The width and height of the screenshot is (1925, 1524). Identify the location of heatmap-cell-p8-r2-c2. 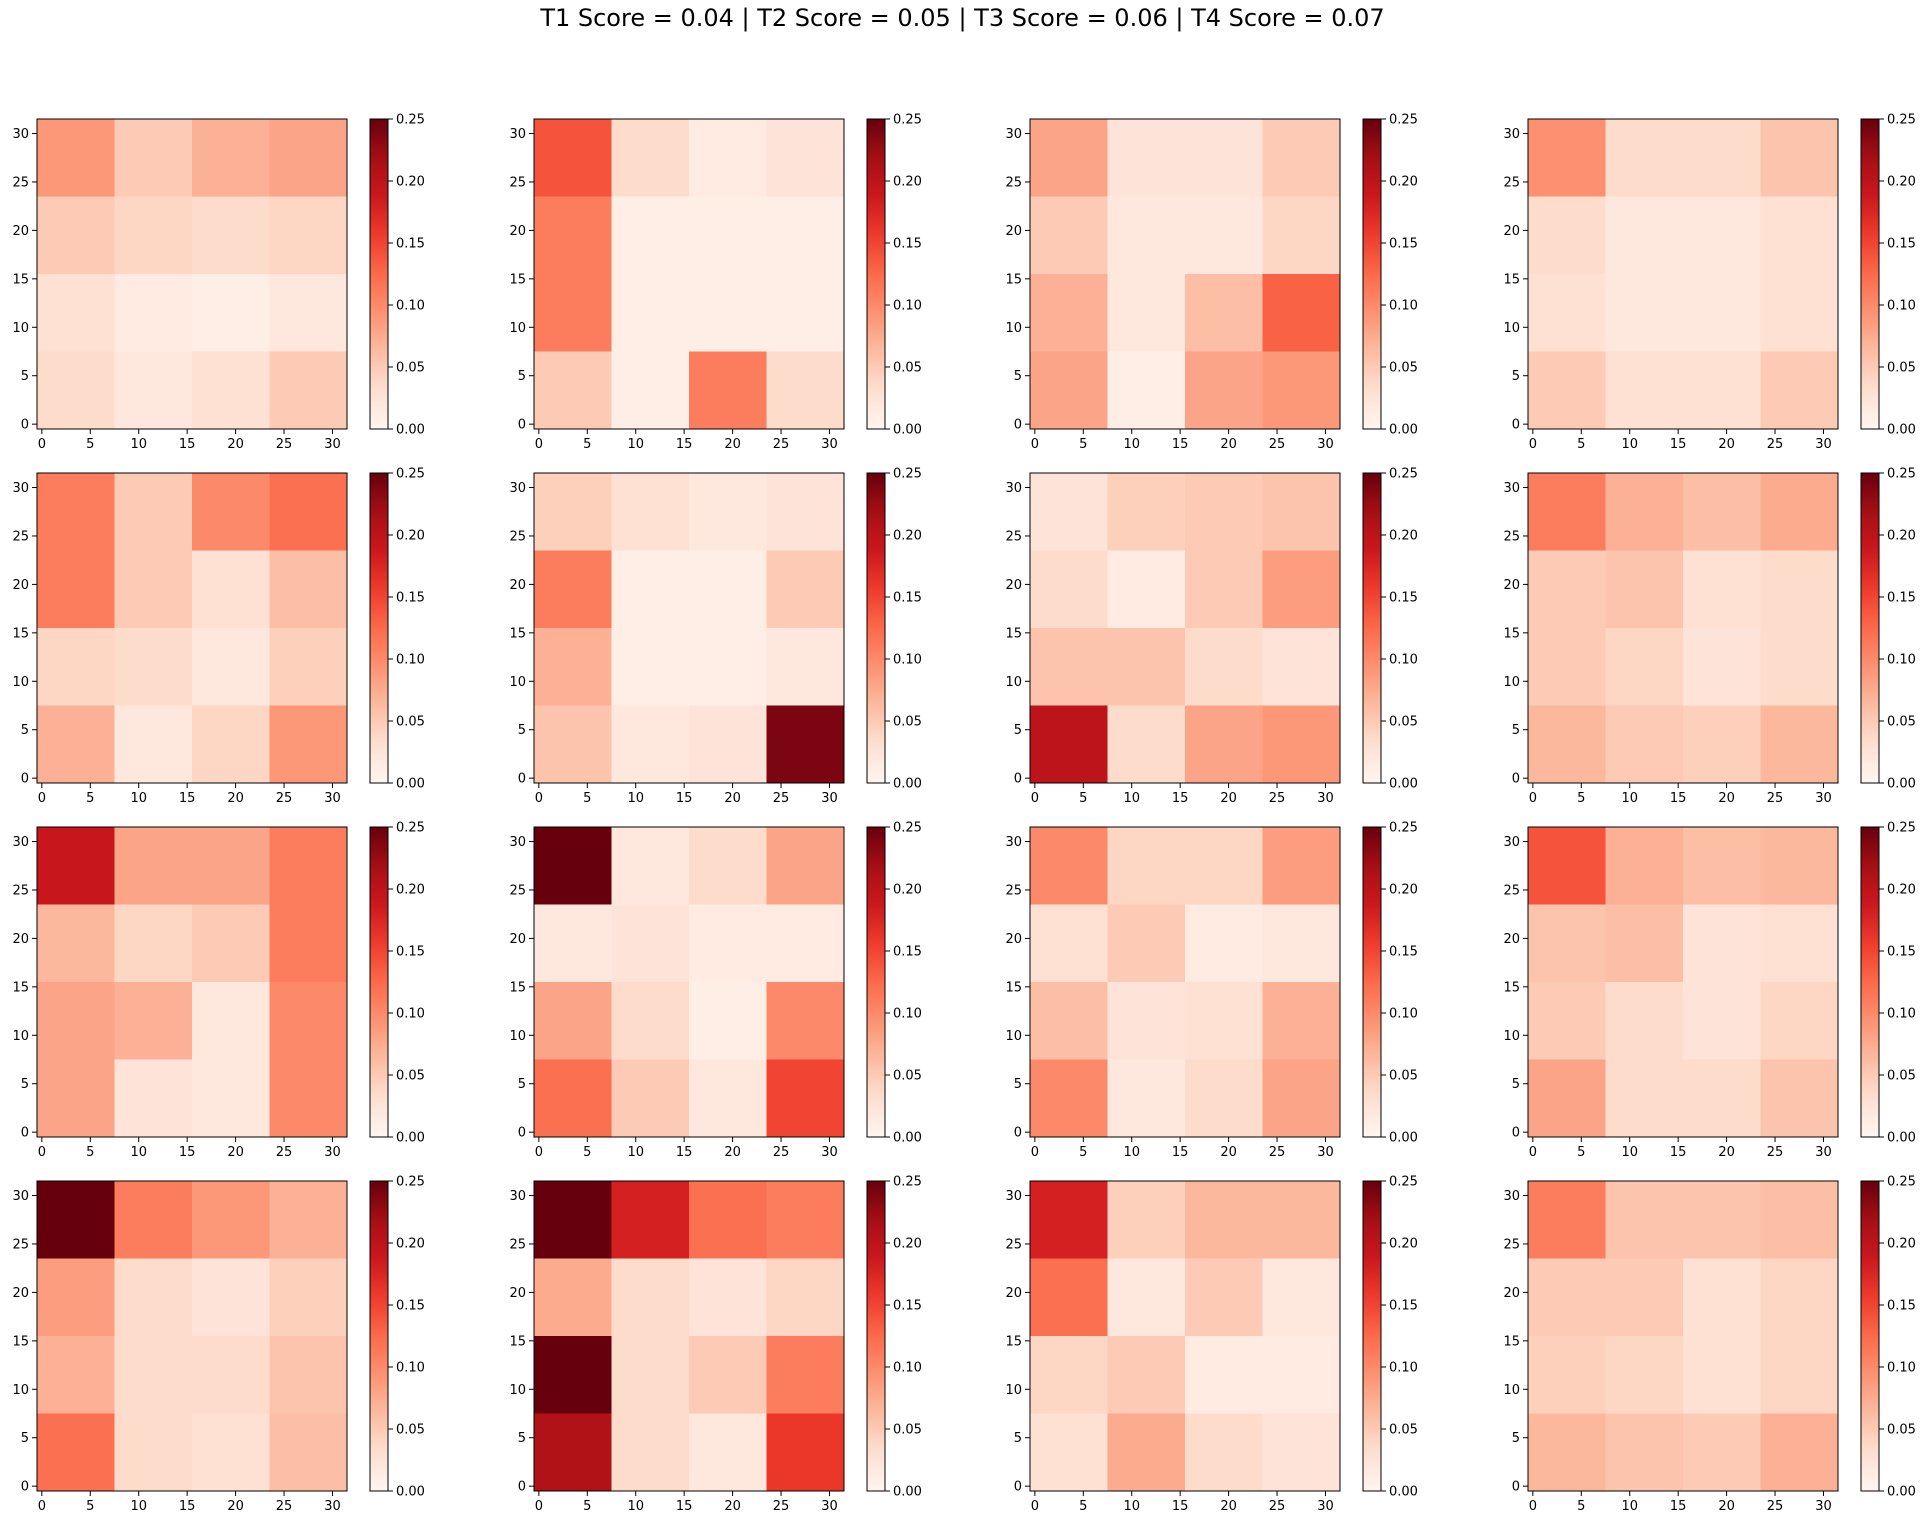
(231, 1021).